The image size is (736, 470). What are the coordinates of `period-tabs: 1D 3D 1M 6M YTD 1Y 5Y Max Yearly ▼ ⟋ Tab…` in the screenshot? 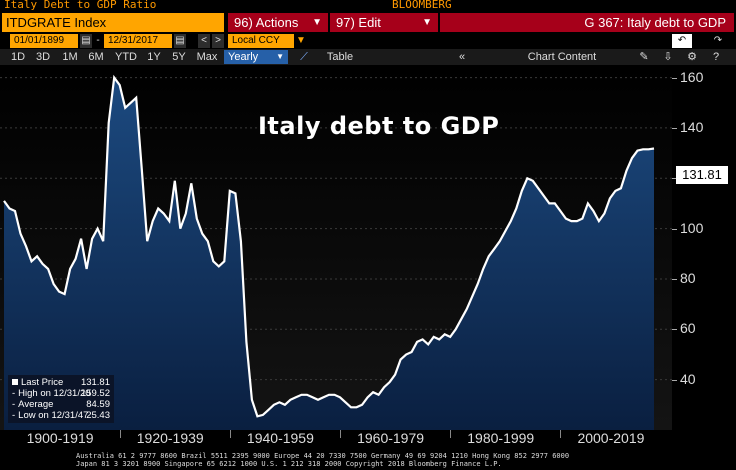 It's located at (368, 57).